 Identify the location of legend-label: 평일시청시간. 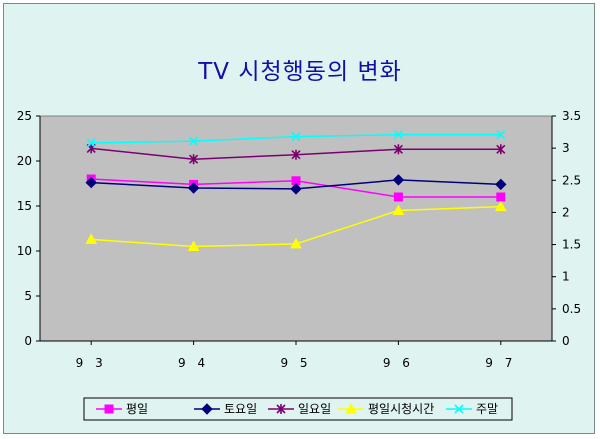
(401, 409).